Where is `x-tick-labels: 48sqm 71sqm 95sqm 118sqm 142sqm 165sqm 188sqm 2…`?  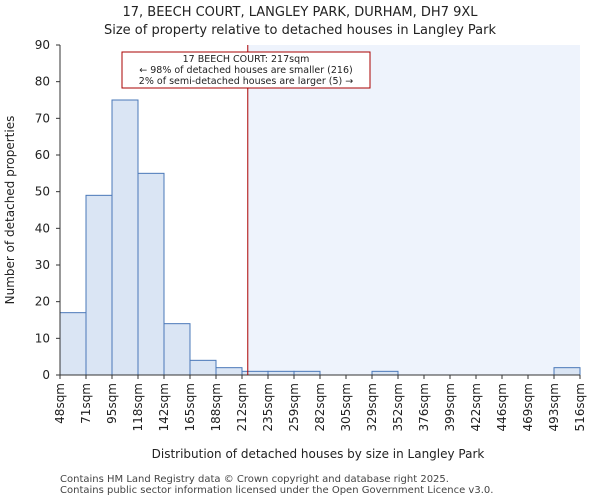
x-tick-labels: 48sqm 71sqm 95sqm 118sqm 142sqm 165sqm 188sqm 2… is located at coordinates (320, 407).